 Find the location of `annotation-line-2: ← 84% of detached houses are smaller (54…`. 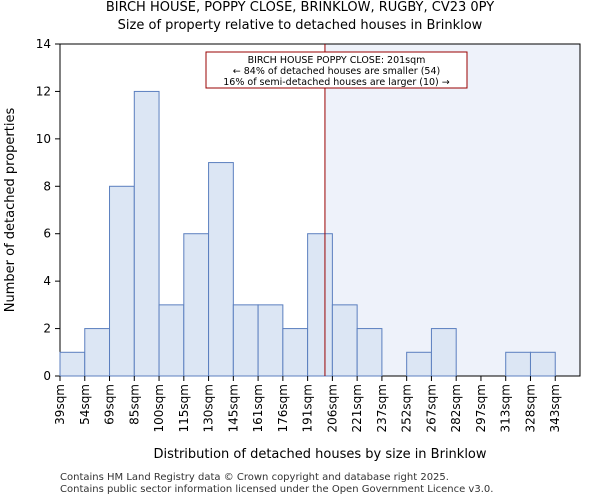

annotation-line-2: ← 84% of detached houses are smaller (54… is located at coordinates (336, 71).